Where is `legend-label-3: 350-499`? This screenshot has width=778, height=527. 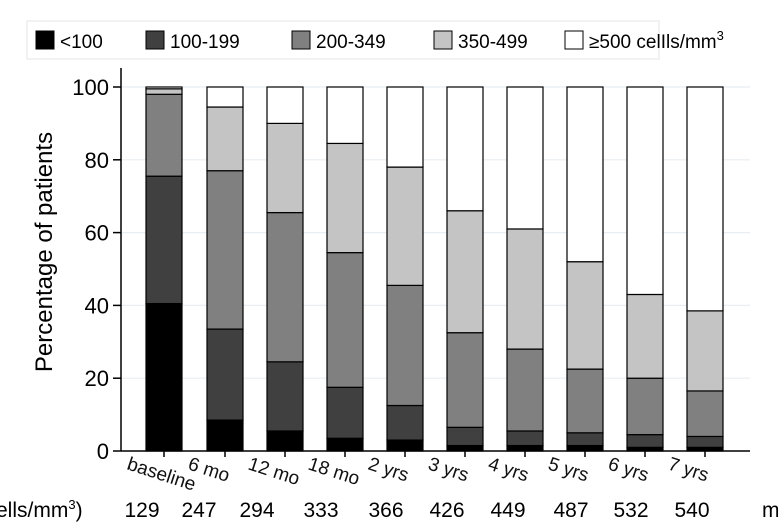 legend-label-3: 350-499 is located at coordinates (493, 42).